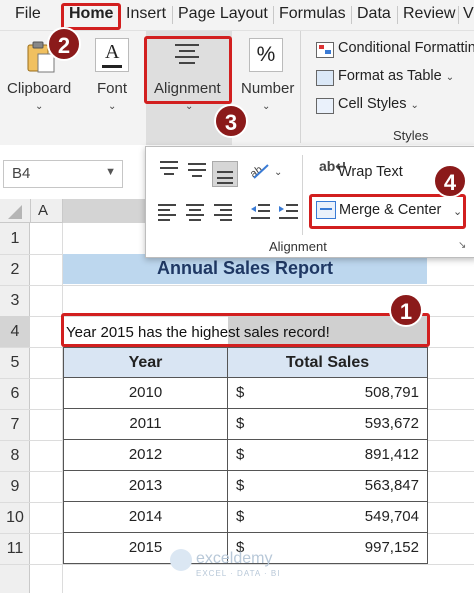  I want to click on table-cell-year: 2013, so click(145, 486).